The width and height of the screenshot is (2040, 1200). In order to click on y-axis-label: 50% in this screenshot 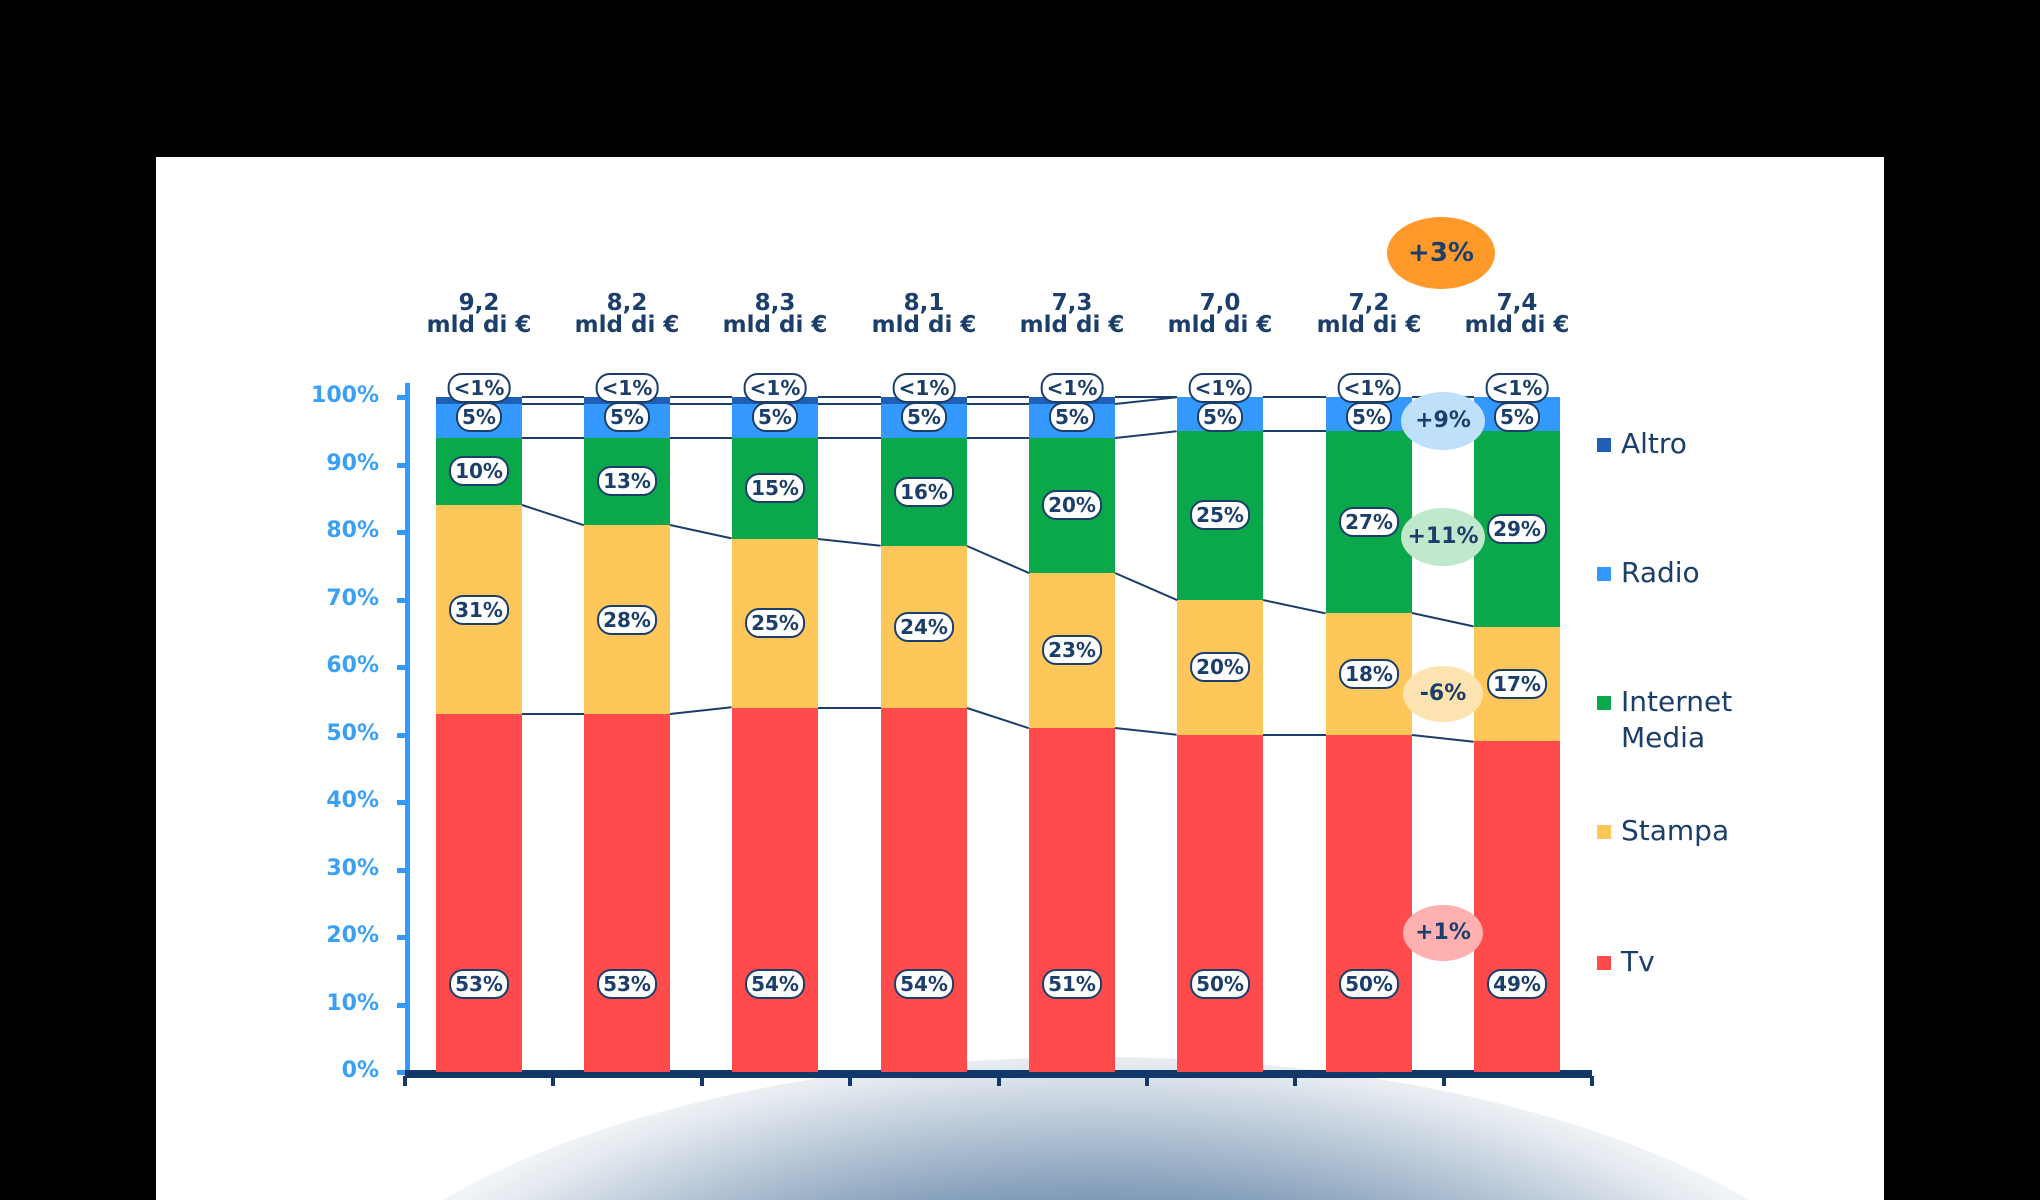, I will do `click(352, 733)`.